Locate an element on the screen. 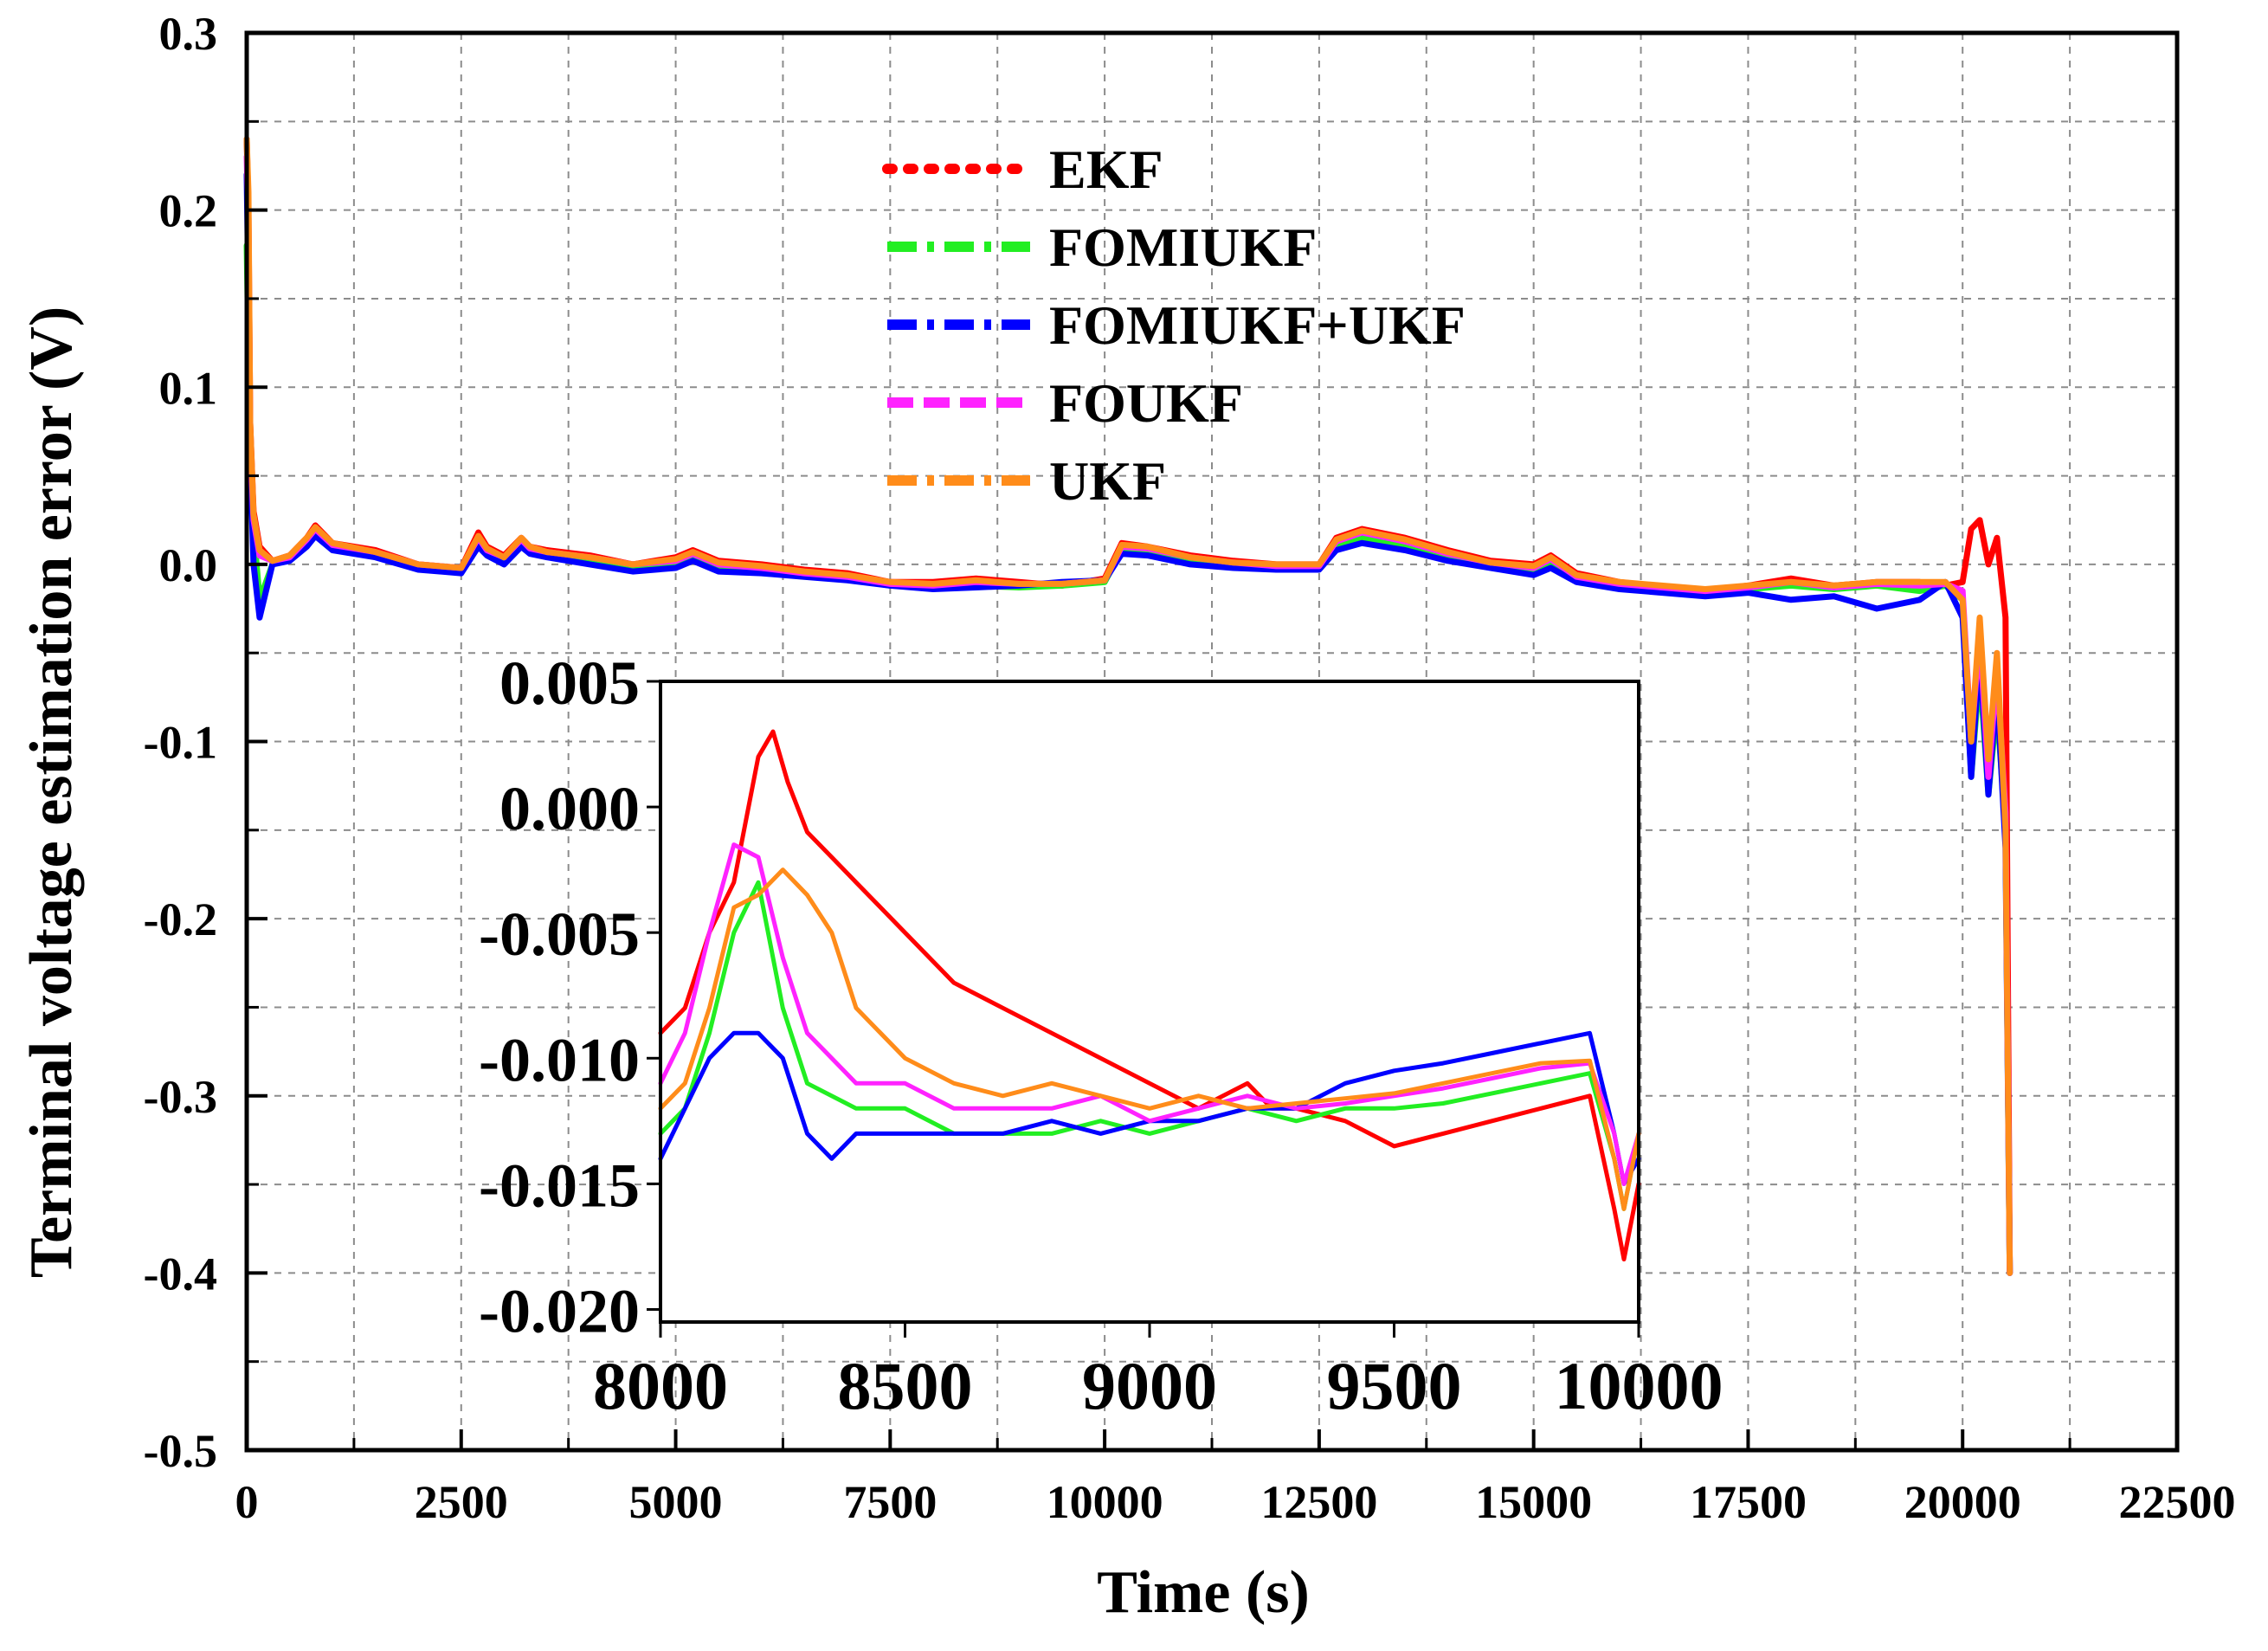  inset-y-tick-label: 0.000 is located at coordinates (569, 808).